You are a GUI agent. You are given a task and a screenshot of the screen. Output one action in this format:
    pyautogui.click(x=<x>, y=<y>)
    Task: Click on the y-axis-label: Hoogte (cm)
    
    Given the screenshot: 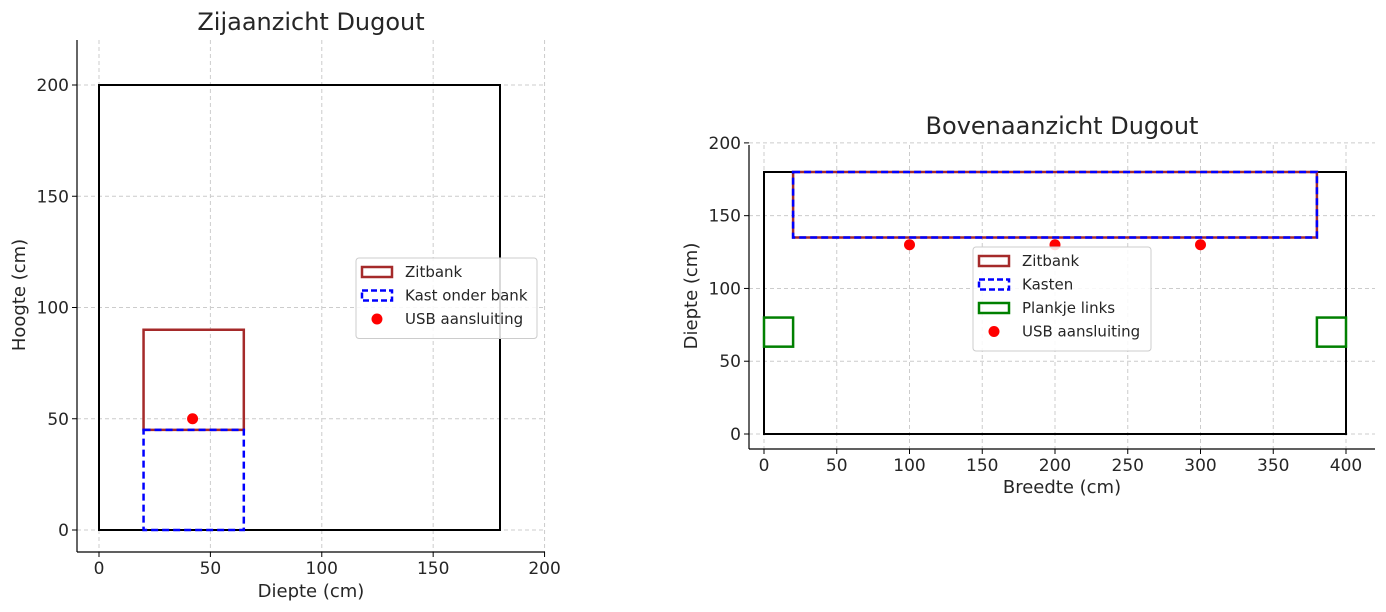 What is the action you would take?
    pyautogui.click(x=19, y=295)
    